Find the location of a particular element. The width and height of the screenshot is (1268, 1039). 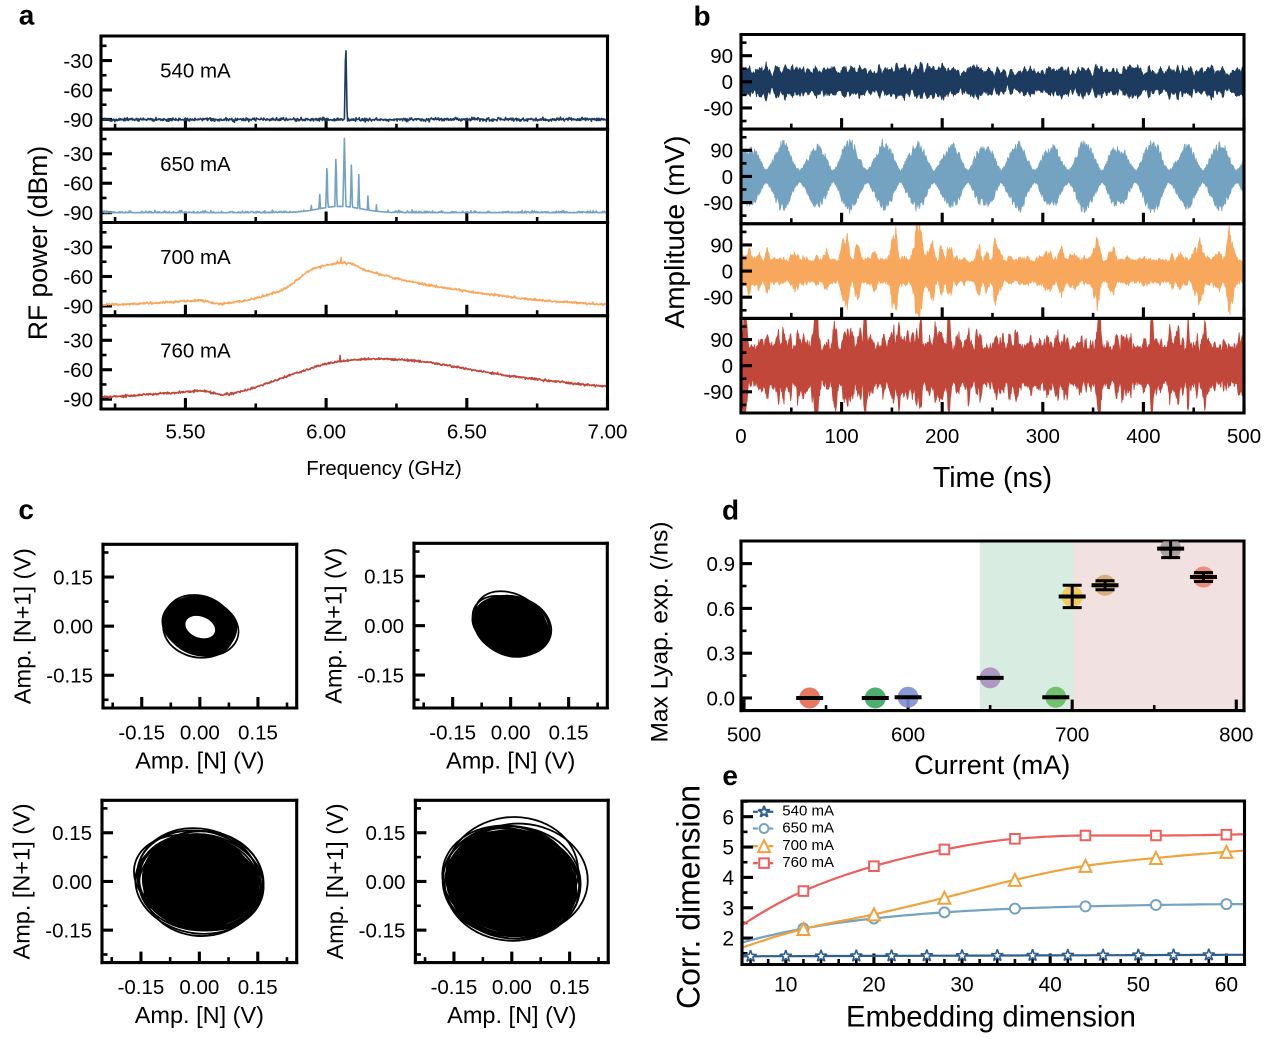

svg-text: 100 is located at coordinates (841, 436).